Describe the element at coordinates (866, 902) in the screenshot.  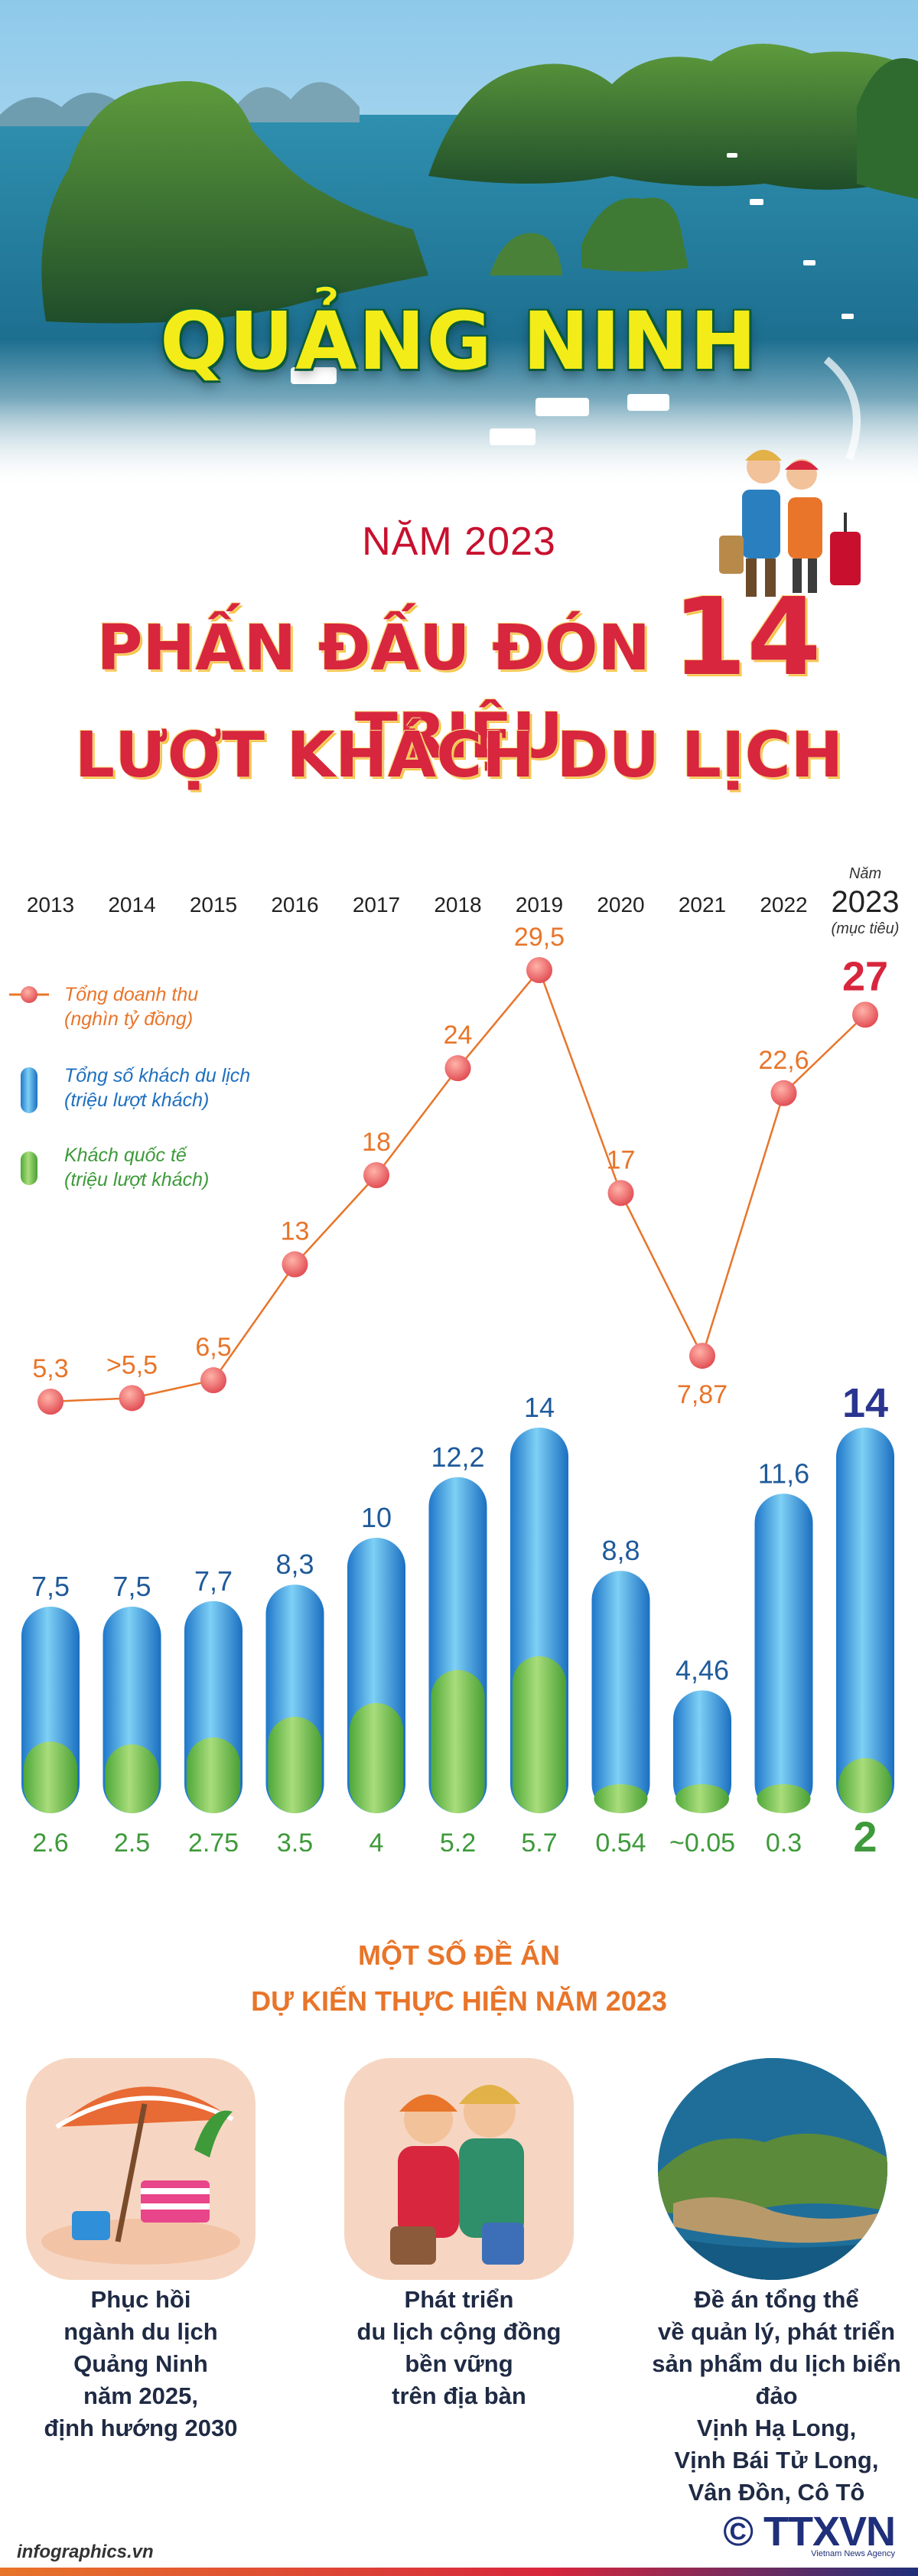
I see `year-label: 2023` at that location.